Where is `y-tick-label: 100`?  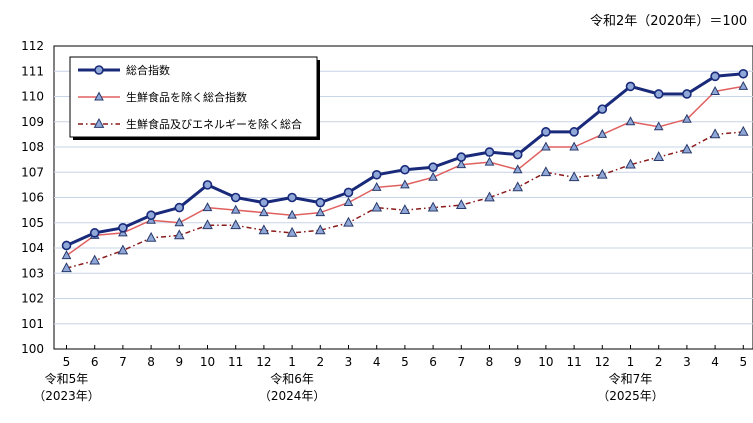
y-tick-label: 100 is located at coordinates (32, 349).